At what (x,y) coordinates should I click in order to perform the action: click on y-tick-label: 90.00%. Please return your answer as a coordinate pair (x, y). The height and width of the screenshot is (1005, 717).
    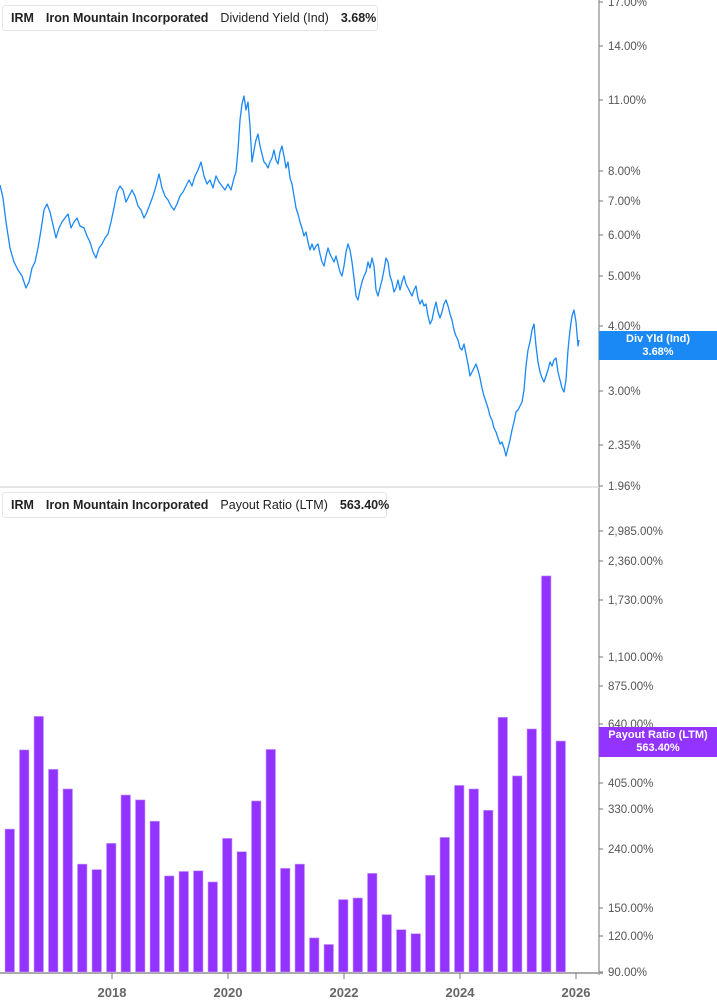
    Looking at the image, I should click on (627, 973).